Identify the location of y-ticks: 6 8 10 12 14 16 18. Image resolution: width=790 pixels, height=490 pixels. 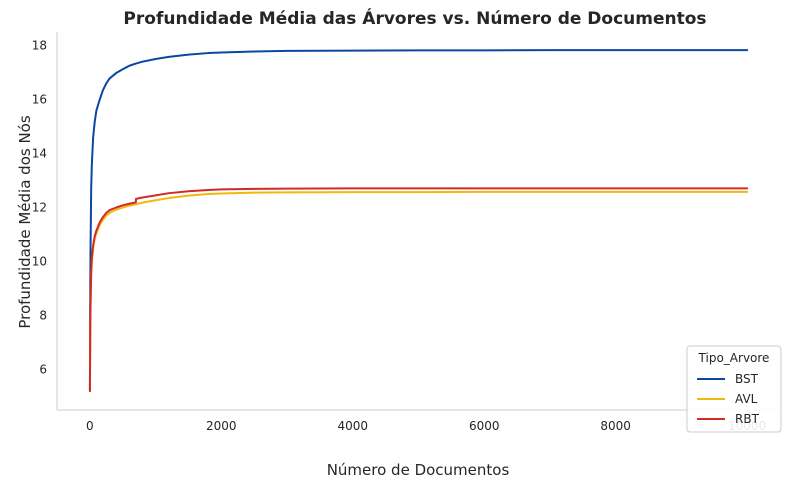
(39, 208).